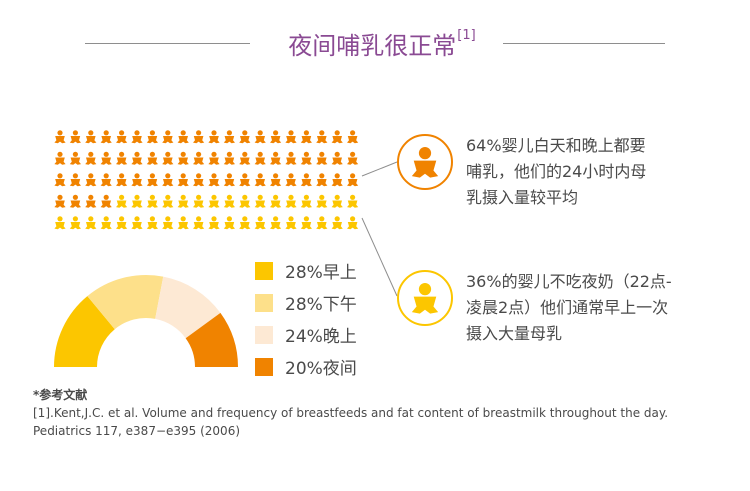  Describe the element at coordinates (211, 339) in the screenshot. I see `donut-segment-night` at that location.